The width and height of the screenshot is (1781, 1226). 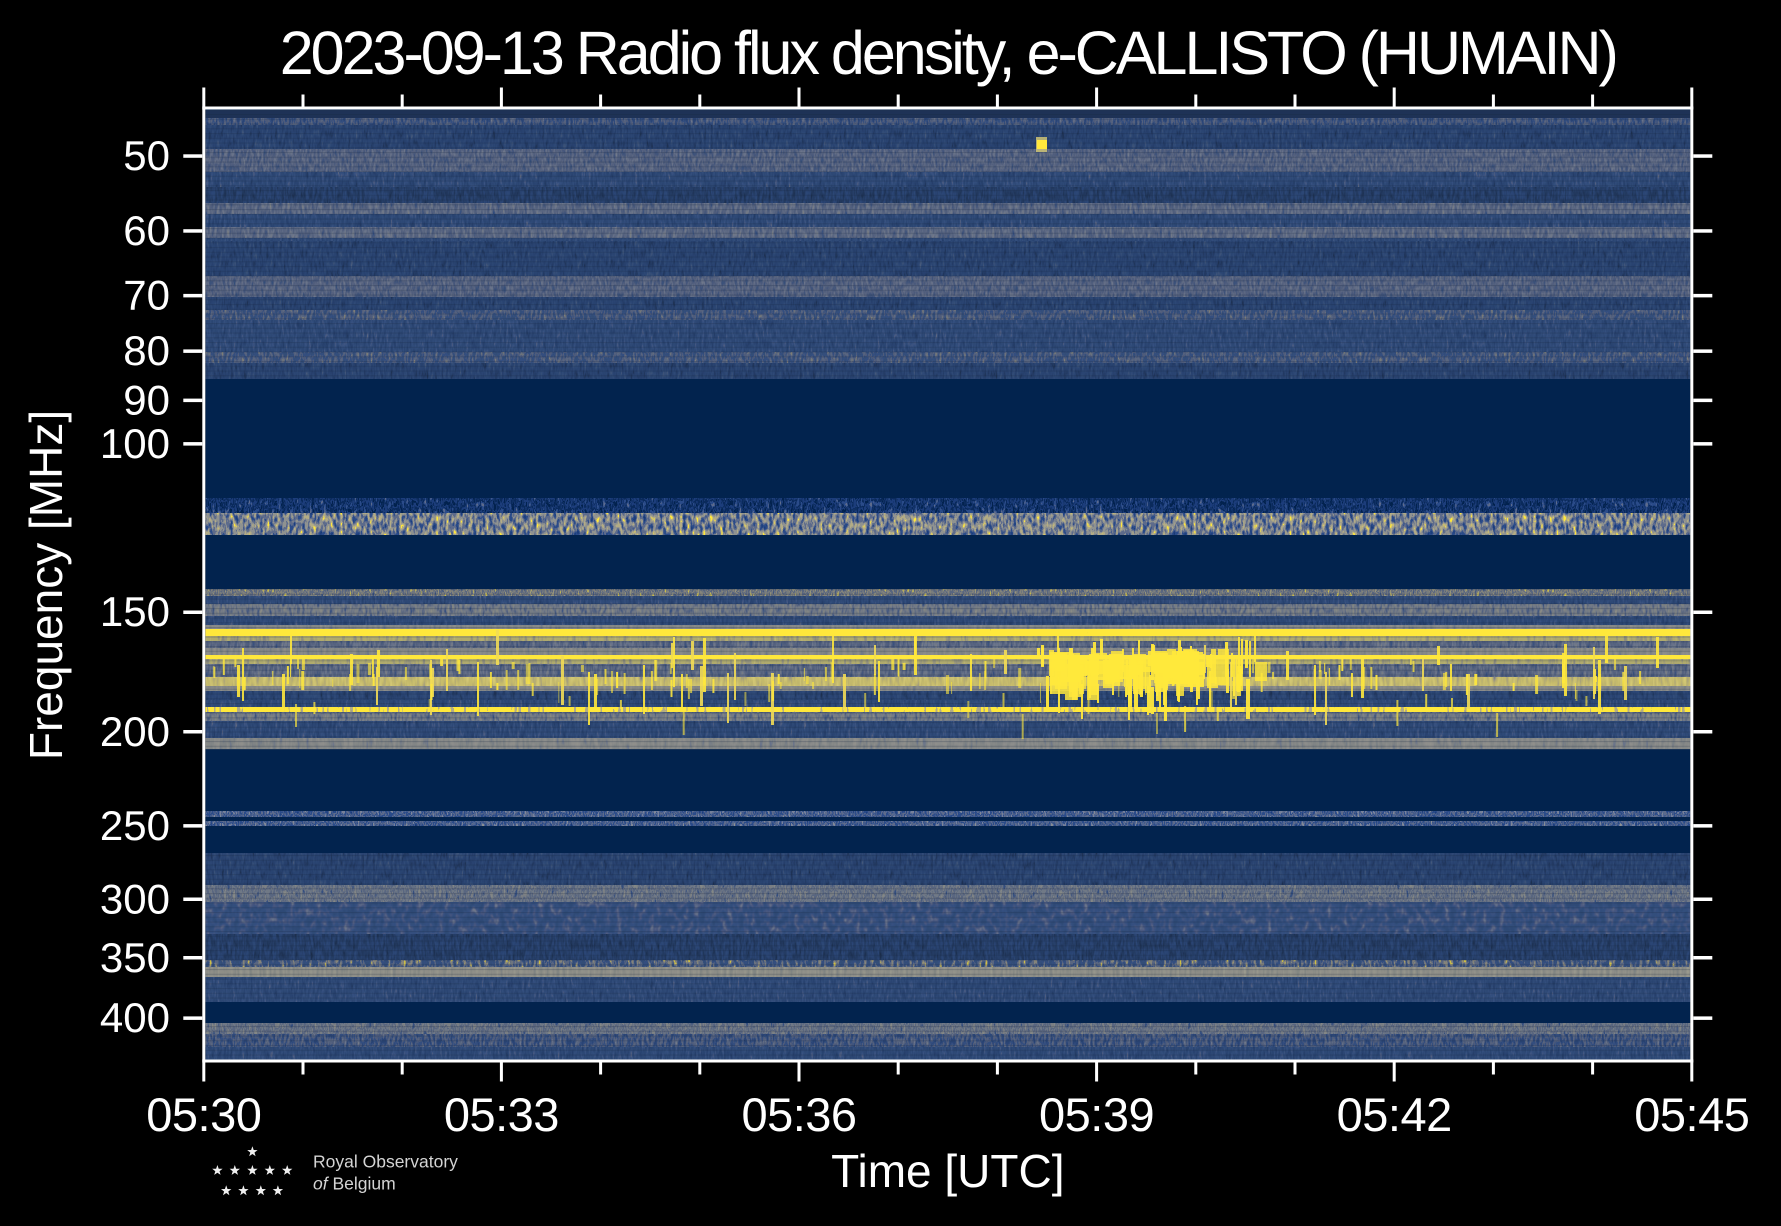 What do you see at coordinates (135, 1017) in the screenshot?
I see `svg-text: 400` at bounding box center [135, 1017].